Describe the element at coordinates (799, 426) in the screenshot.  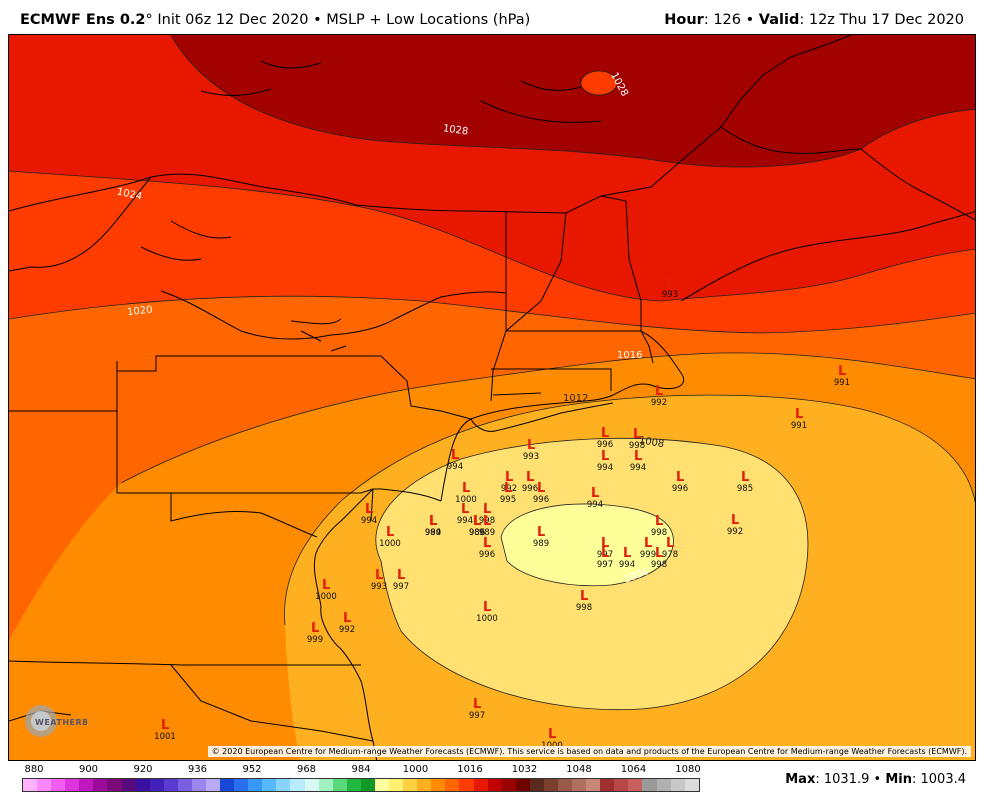
I see `low-pressure-value: 991` at that location.